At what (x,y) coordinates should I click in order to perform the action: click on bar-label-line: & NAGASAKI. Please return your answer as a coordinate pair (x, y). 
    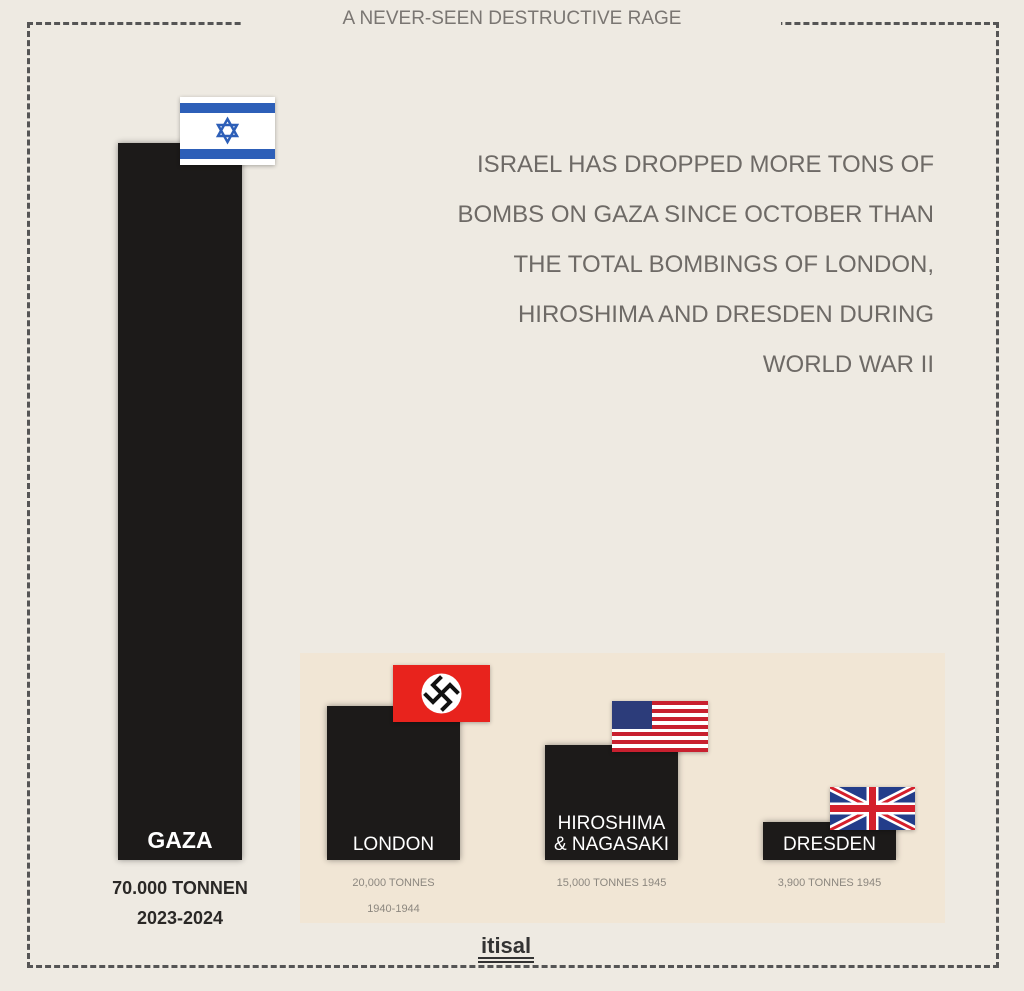
    Looking at the image, I should click on (611, 844).